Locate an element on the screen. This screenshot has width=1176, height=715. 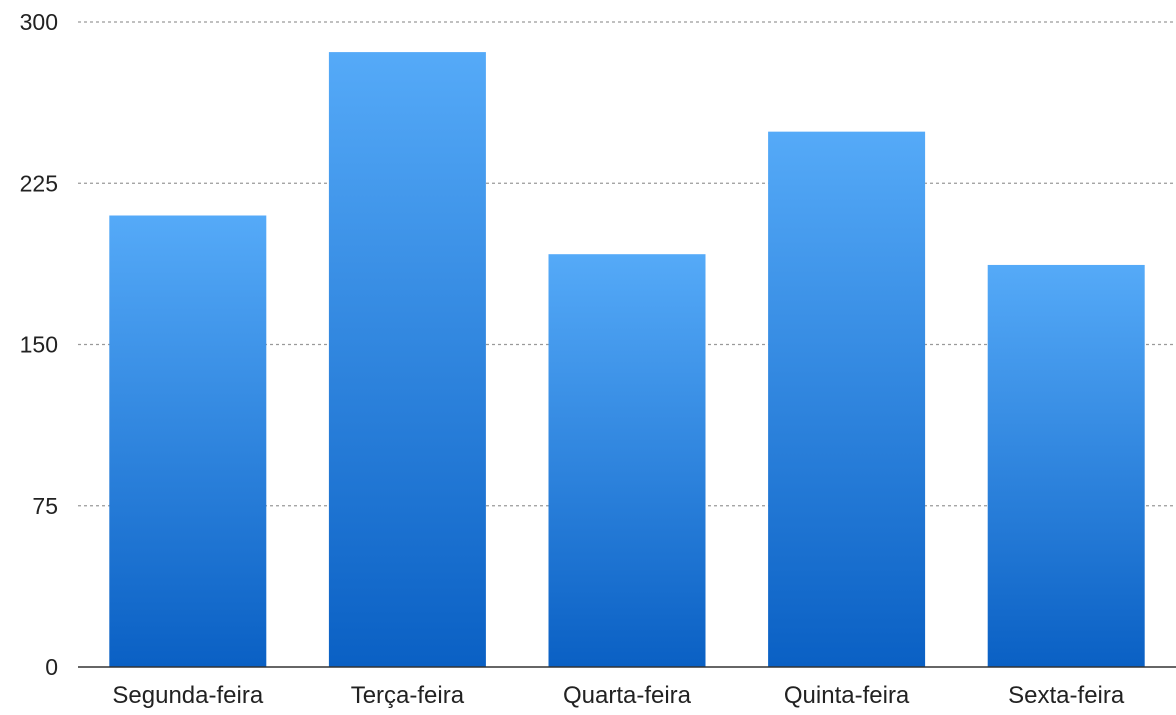
bar-quarta-feira is located at coordinates (627, 460).